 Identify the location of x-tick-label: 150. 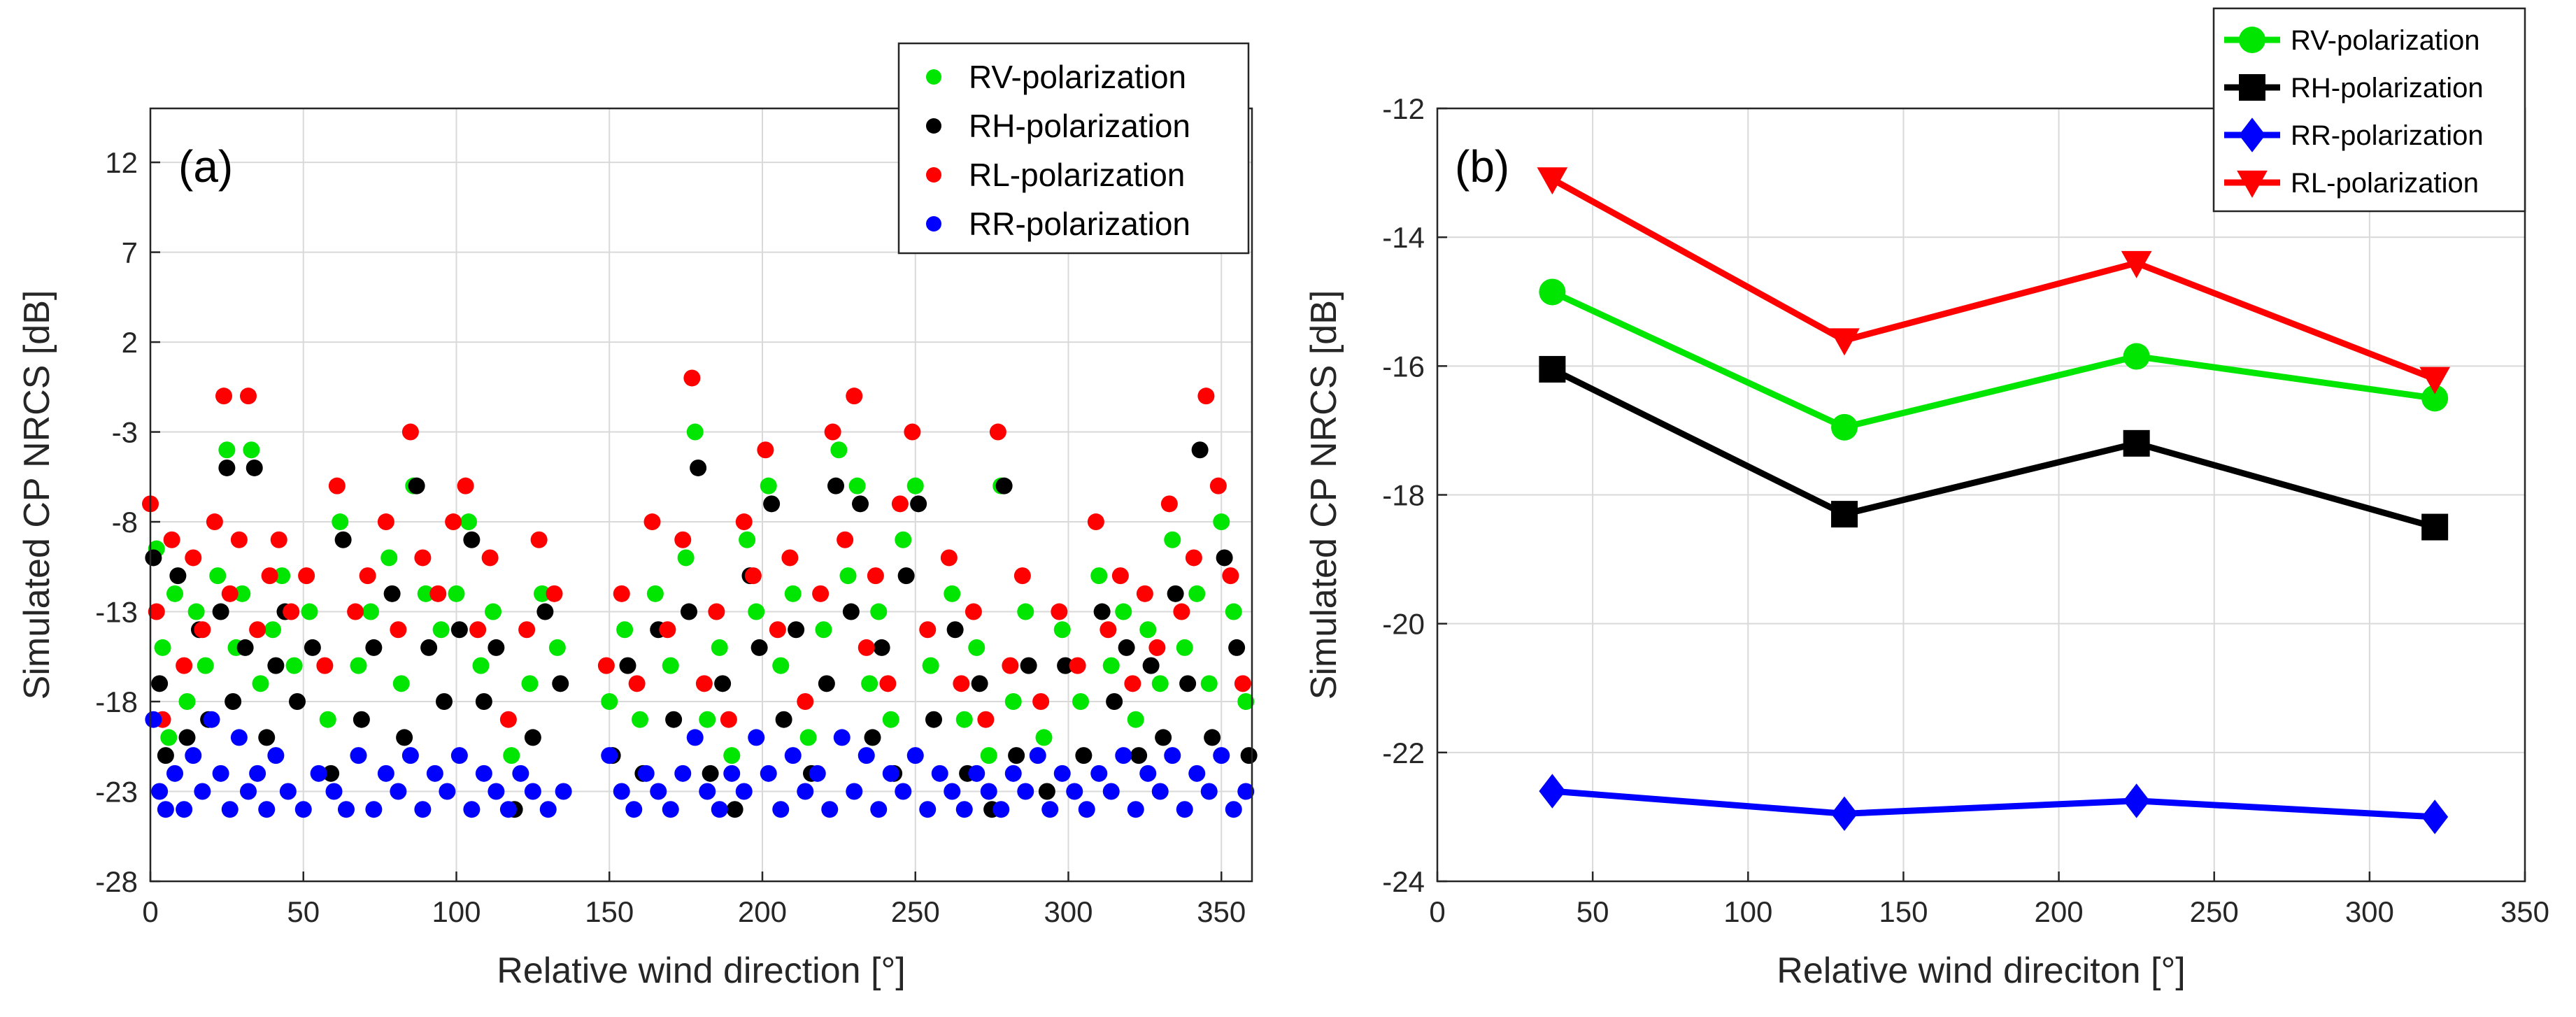
(609, 912).